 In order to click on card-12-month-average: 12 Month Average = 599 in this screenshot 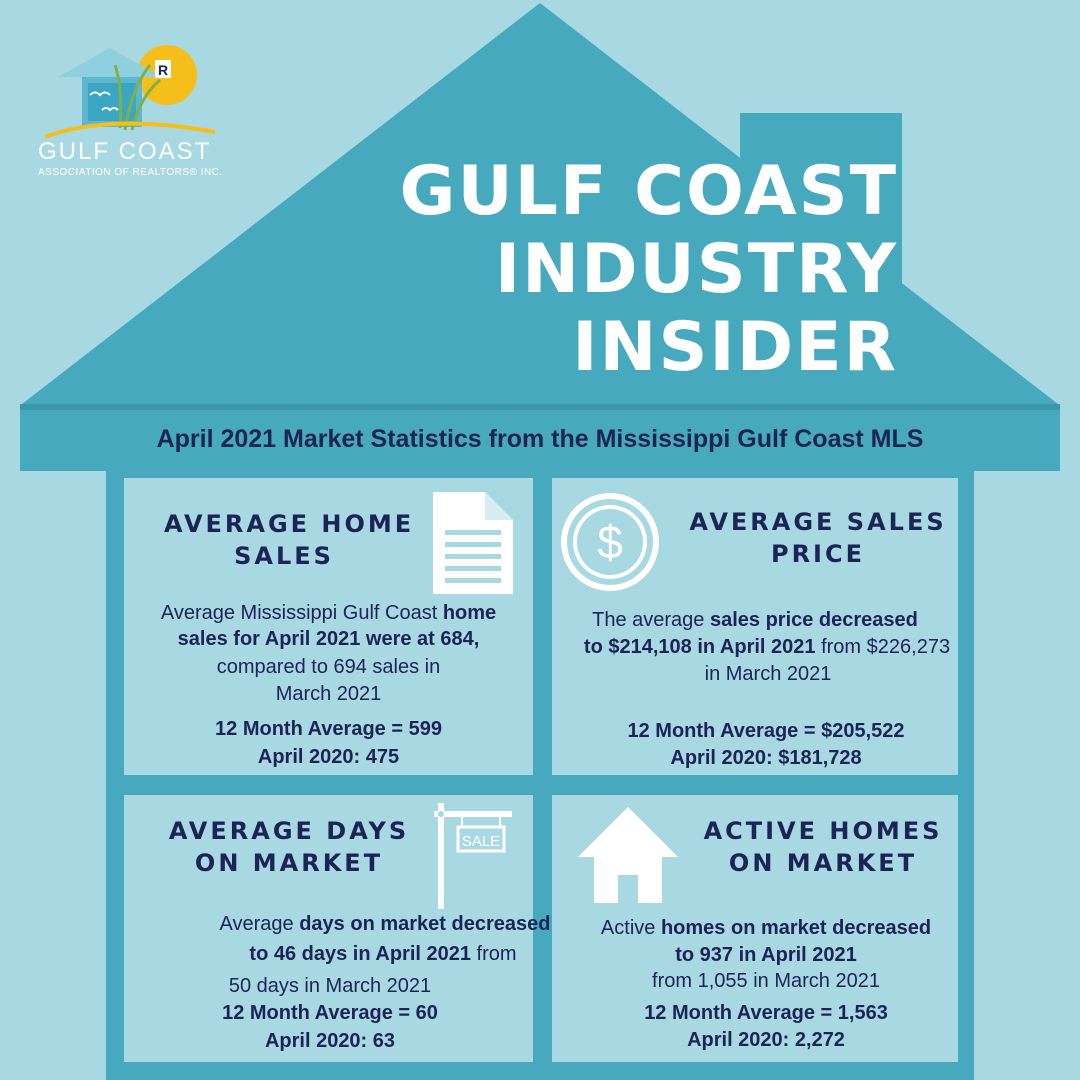, I will do `click(328, 729)`.